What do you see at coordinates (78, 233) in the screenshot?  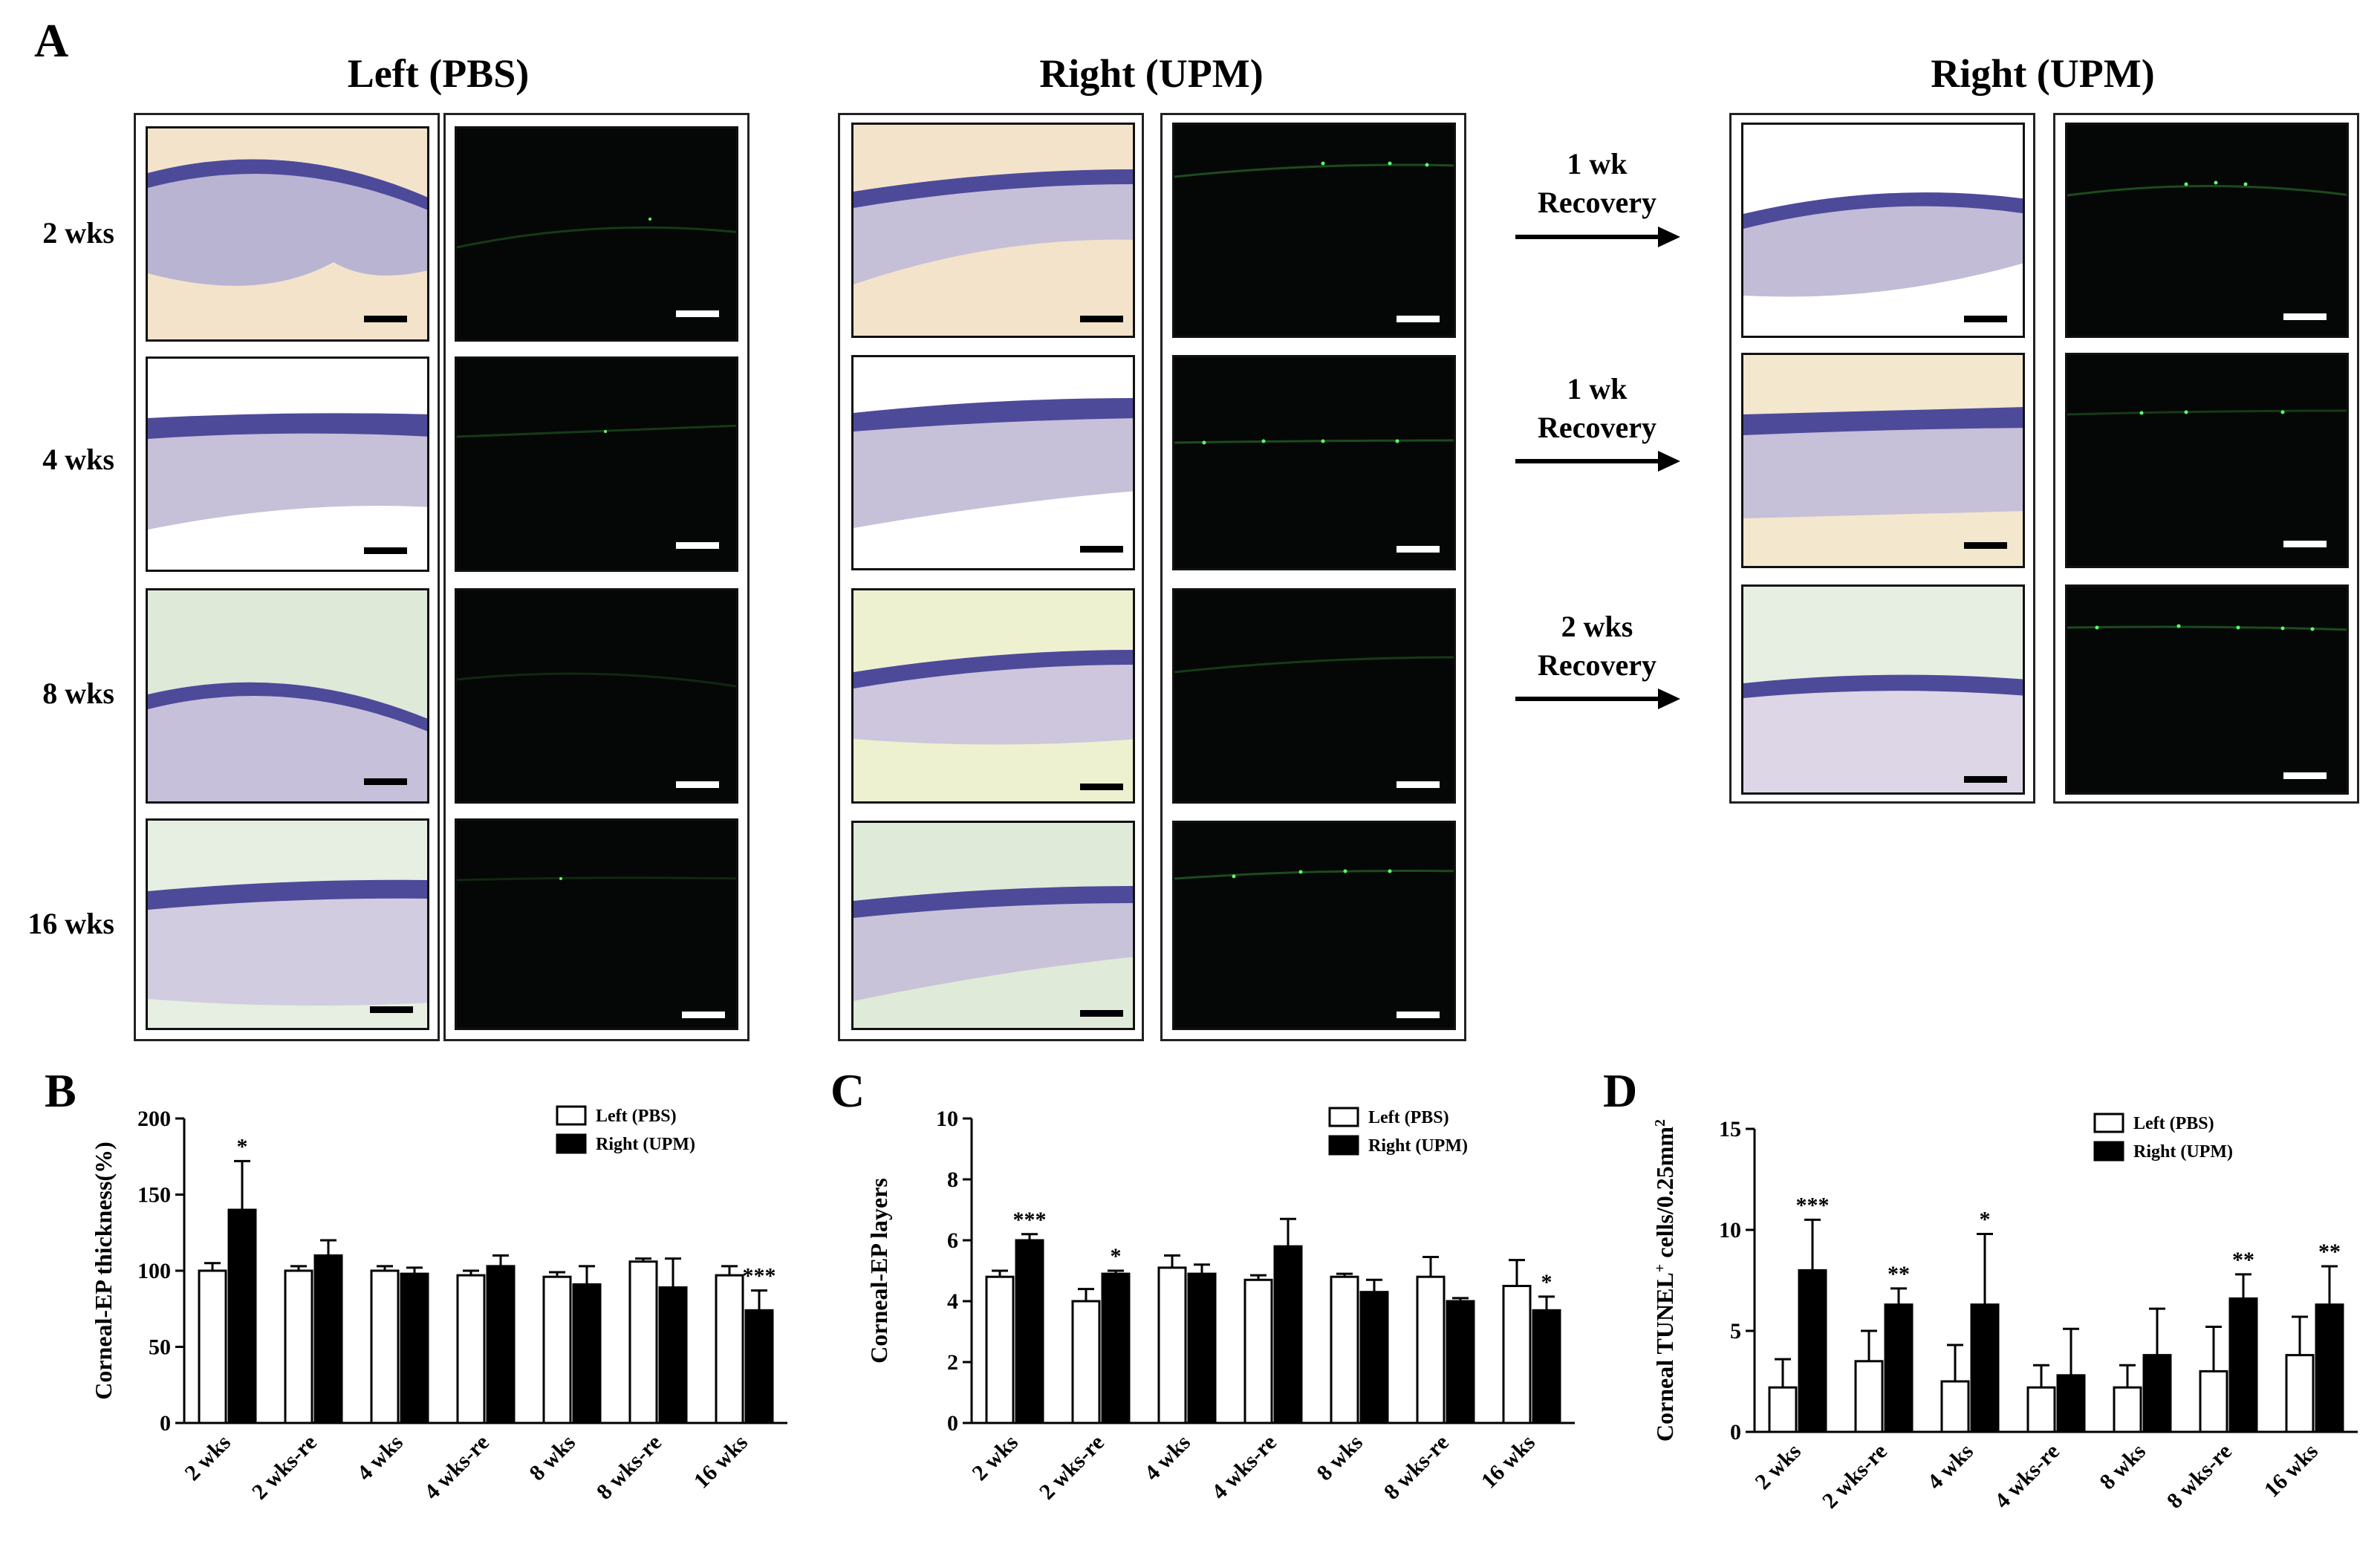 I see `row-label-2wks: 2 wks` at bounding box center [78, 233].